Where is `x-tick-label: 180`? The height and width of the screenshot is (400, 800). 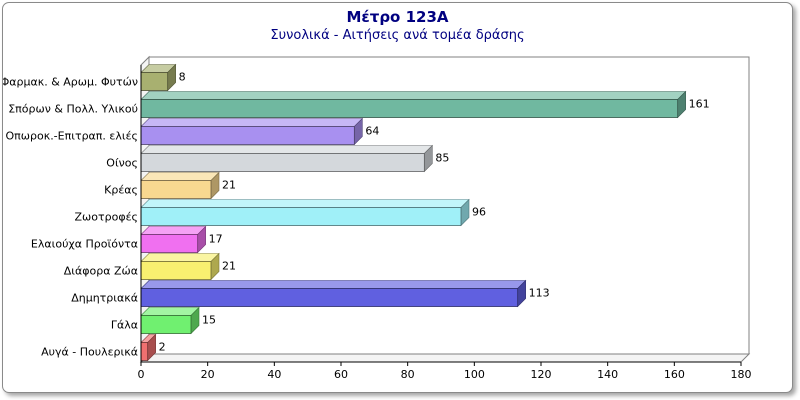
x-tick-label: 180 is located at coordinates (741, 374).